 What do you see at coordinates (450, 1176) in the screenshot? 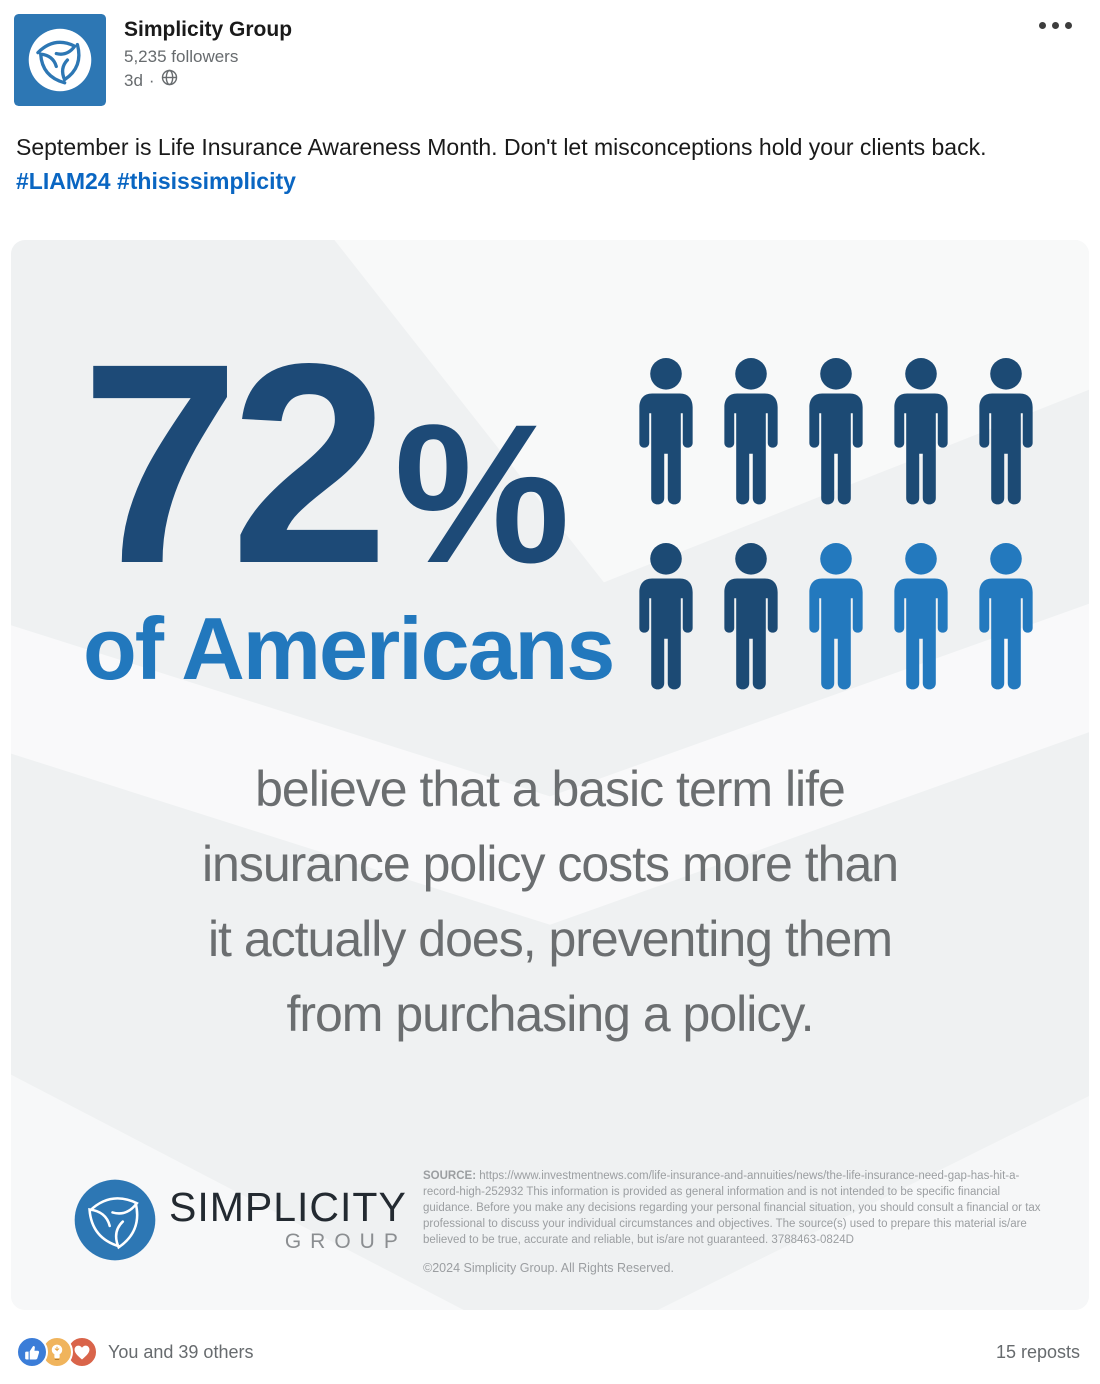
I see `source-label: SOURCE:` at bounding box center [450, 1176].